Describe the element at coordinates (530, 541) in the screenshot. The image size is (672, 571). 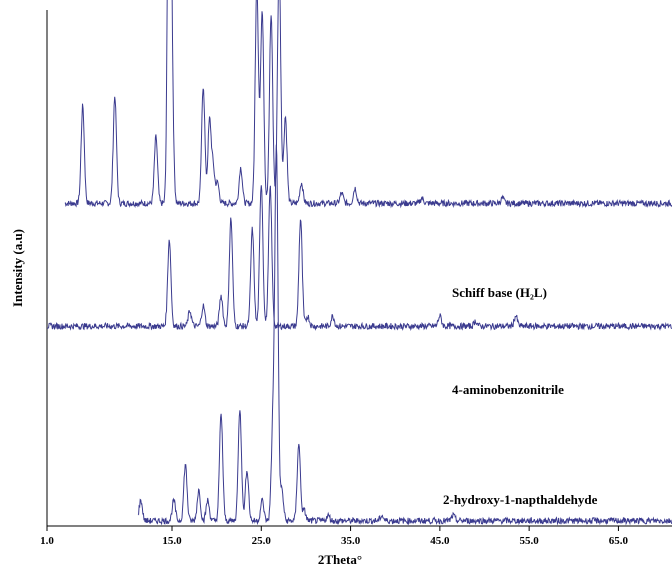
I see `x-tick-label: 55.0` at that location.